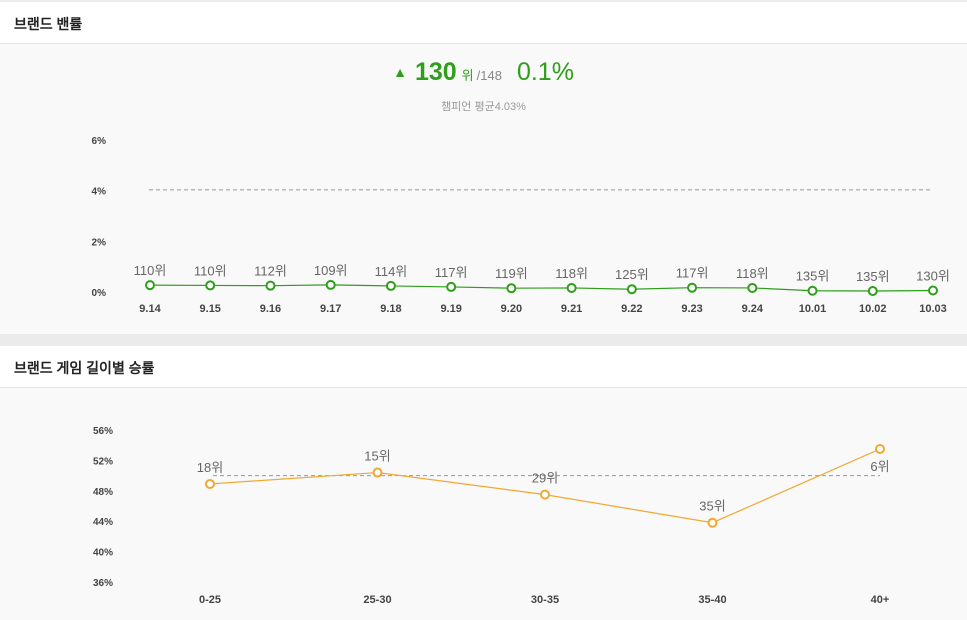 The image size is (967, 620). Describe the element at coordinates (873, 309) in the screenshot. I see `x-tick-label: 10.02` at that location.